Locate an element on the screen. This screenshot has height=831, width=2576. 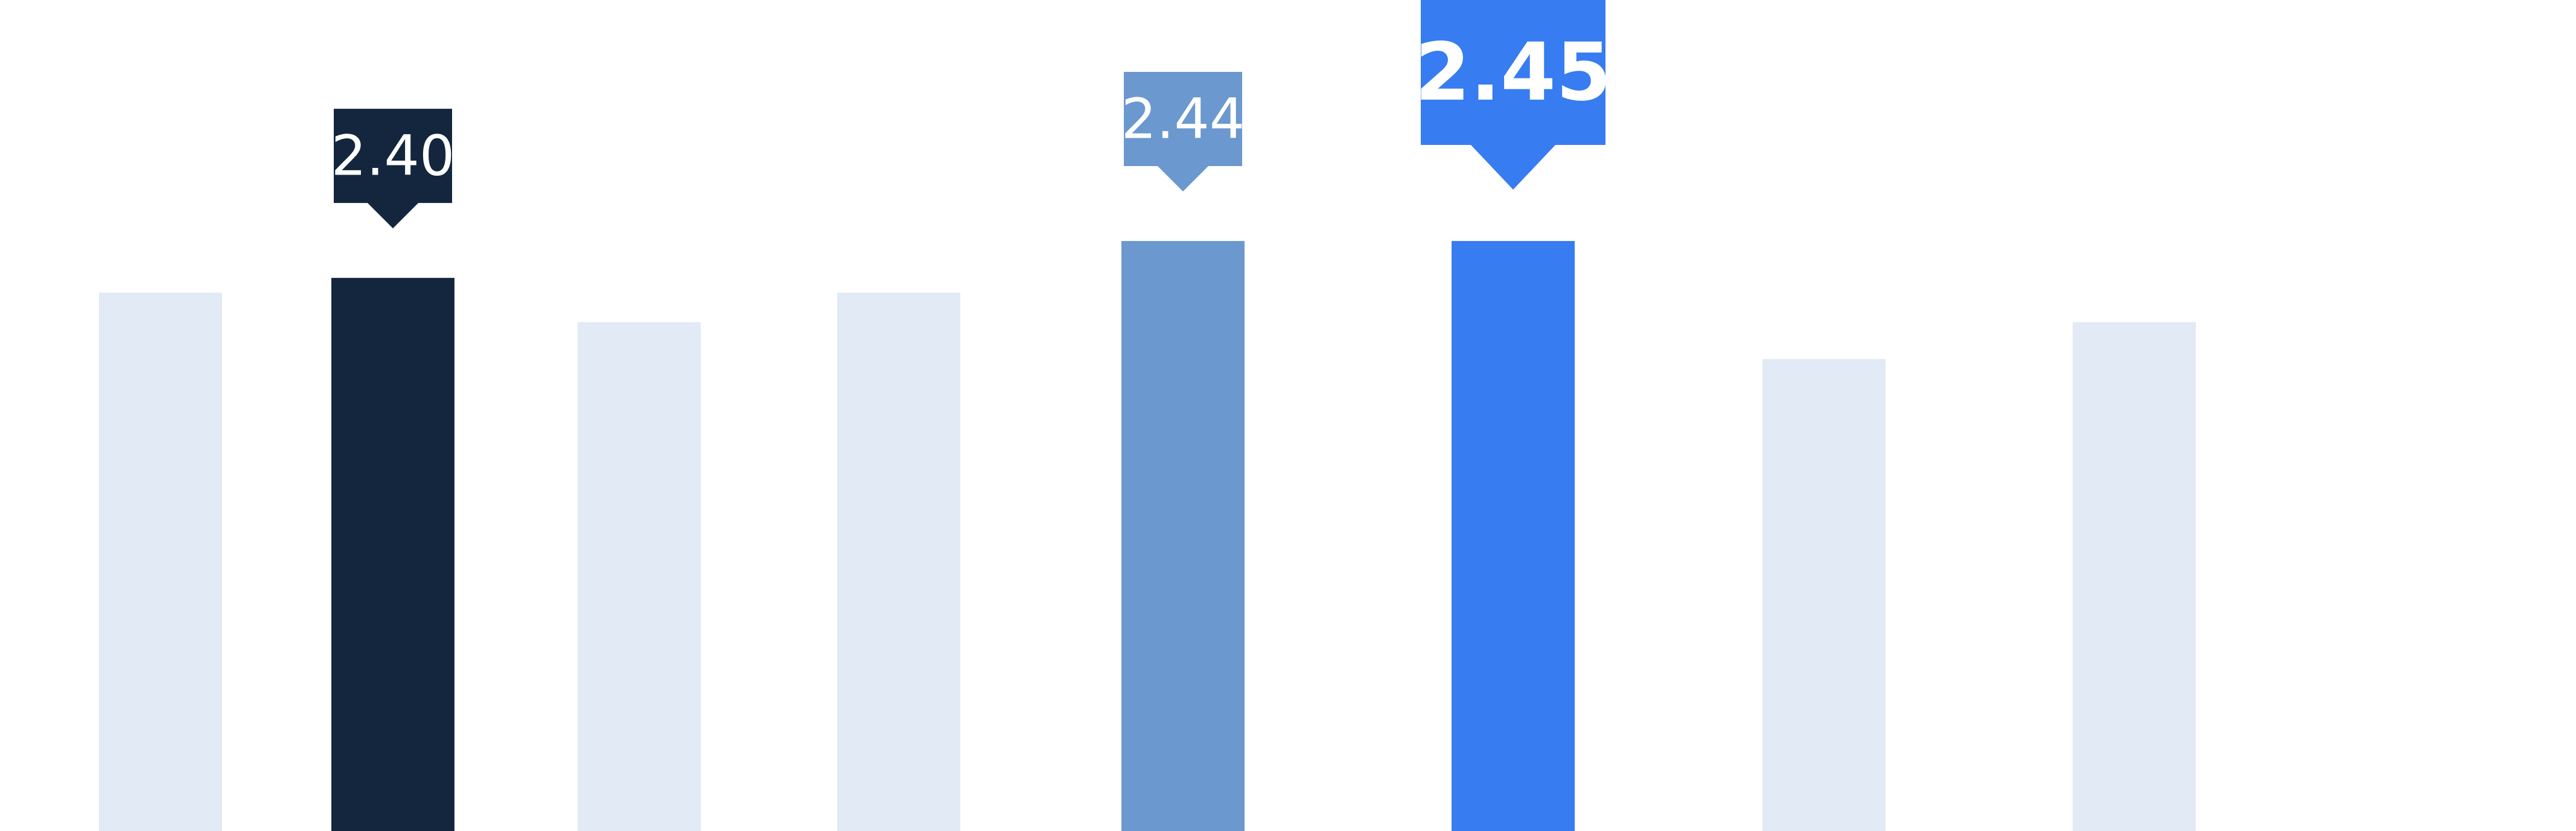
data-label: 2.45 is located at coordinates (1513, 72).